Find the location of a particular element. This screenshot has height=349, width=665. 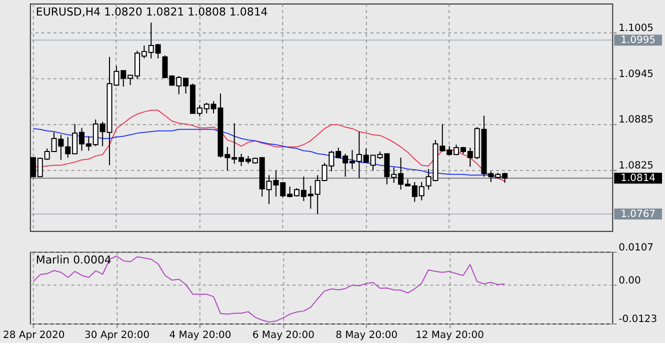

ref-line-label: 1.0767 is located at coordinates (638, 214).